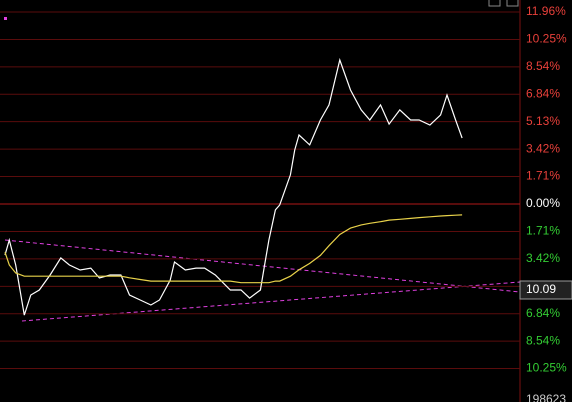  I want to click on price-line, so click(233, 249).